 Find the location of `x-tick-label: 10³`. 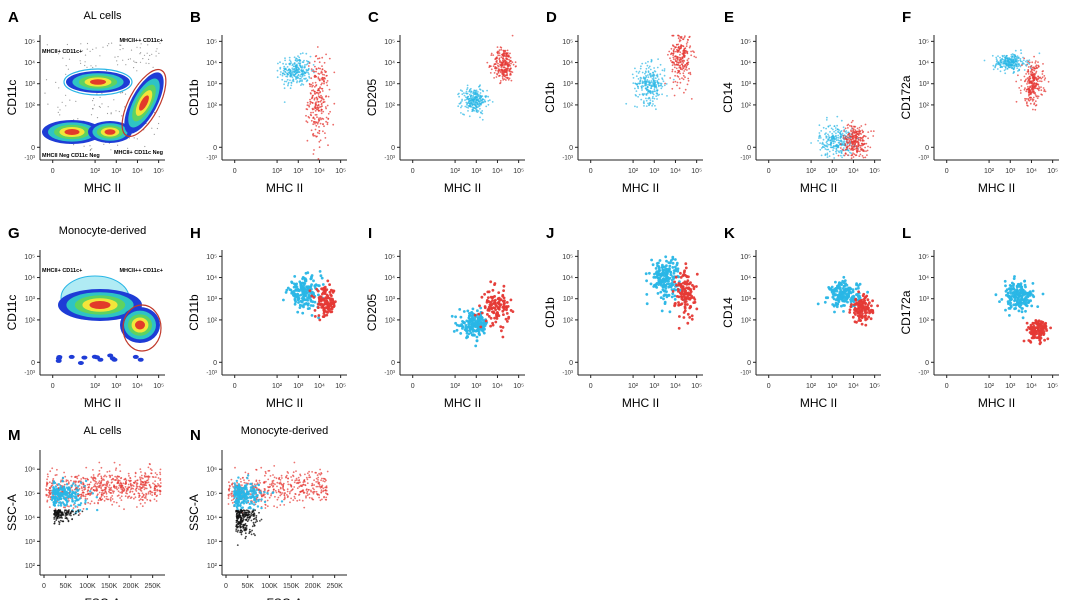

x-tick-label: 10³ is located at coordinates (654, 386).